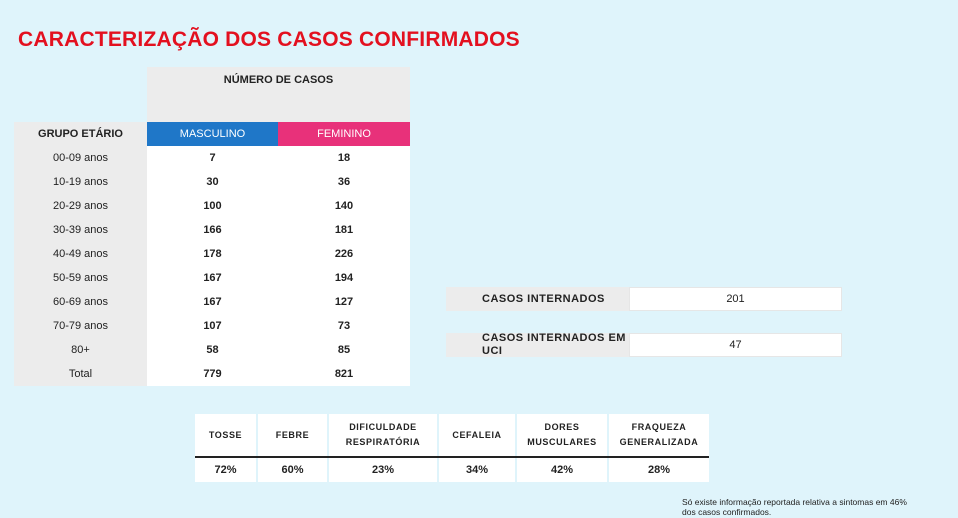 Image resolution: width=958 pixels, height=518 pixels. I want to click on symptom-name: DIFICULDADE RESPIRATÓRIA, so click(382, 436).